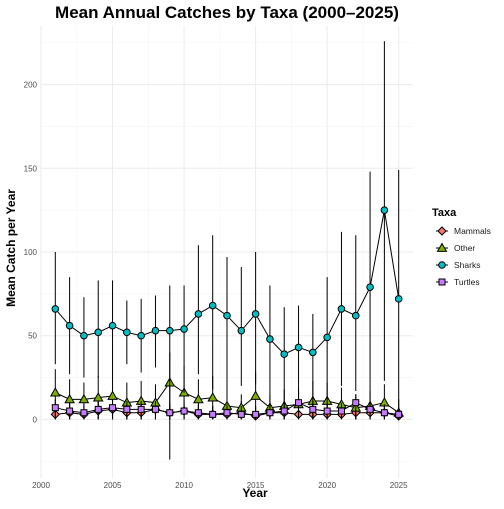 The width and height of the screenshot is (504, 509). Describe the element at coordinates (472, 231) in the screenshot. I see `legend-label-mammals: Mammals` at that location.